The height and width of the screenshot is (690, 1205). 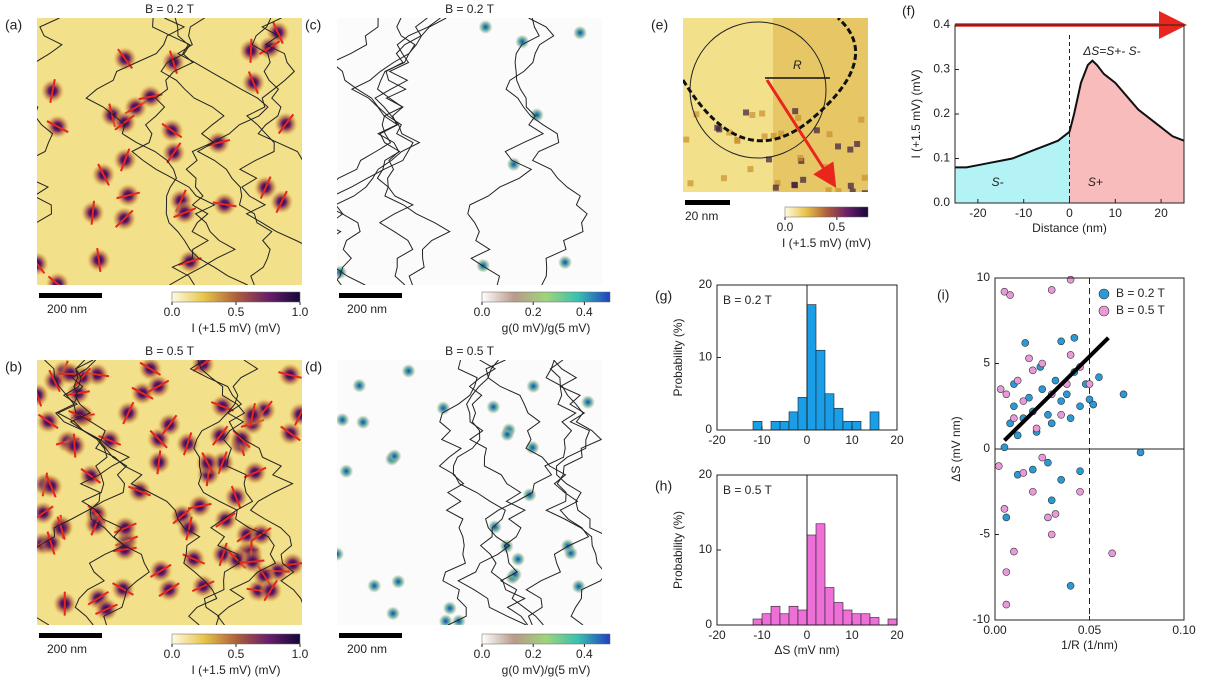 I want to click on x-tick-label: 0.00, so click(x=995, y=630).